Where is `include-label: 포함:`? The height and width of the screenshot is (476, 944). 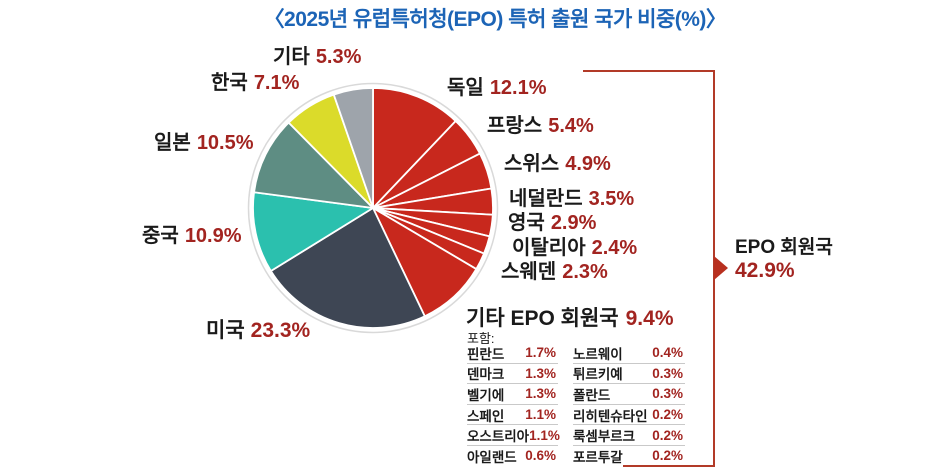 include-label: 포함: is located at coordinates (481, 338).